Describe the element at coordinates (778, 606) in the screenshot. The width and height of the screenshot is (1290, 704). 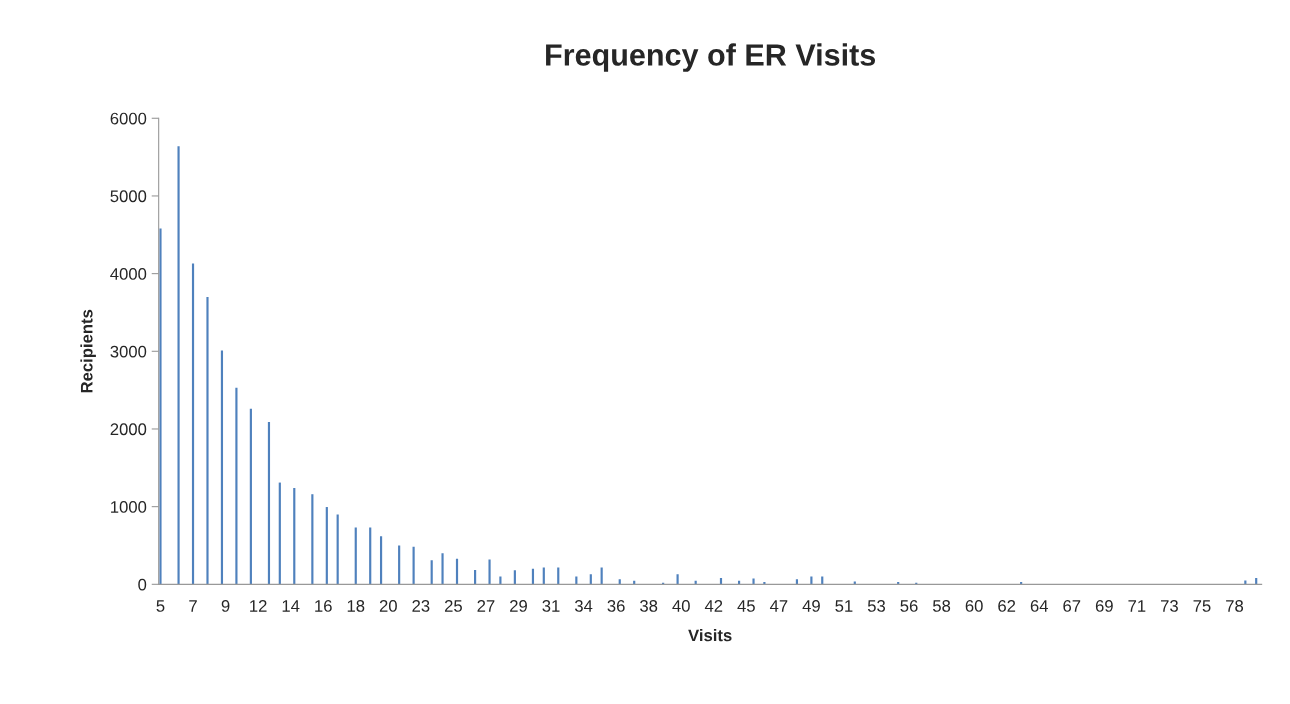
I see `x-tick-label: 47` at that location.